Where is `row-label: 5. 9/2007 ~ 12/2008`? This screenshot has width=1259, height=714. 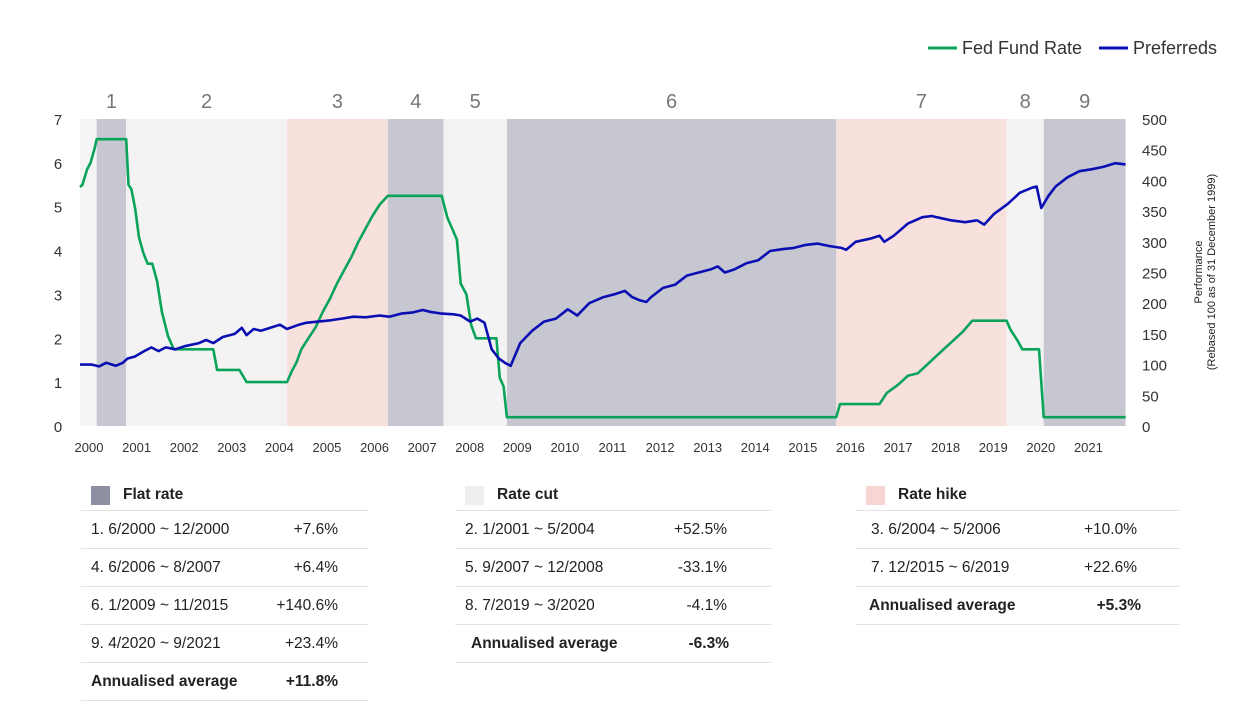
row-label: 5. 9/2007 ~ 12/2008 is located at coordinates (534, 567).